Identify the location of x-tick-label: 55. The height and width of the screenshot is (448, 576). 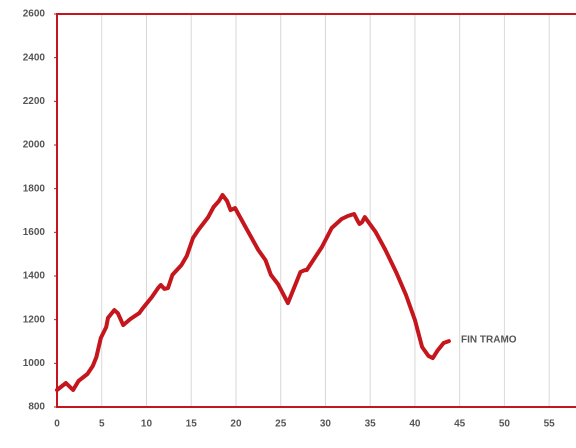
(550, 424).